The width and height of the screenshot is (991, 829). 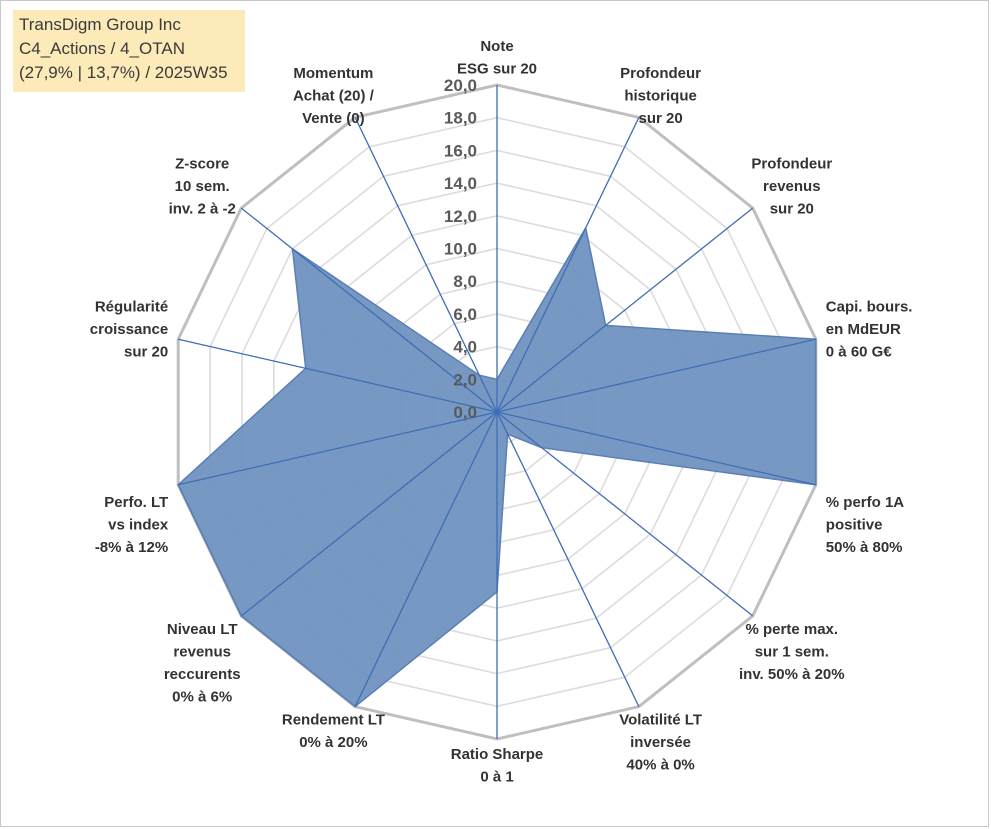 I want to click on axis-label-line: croissance, so click(x=129, y=329).